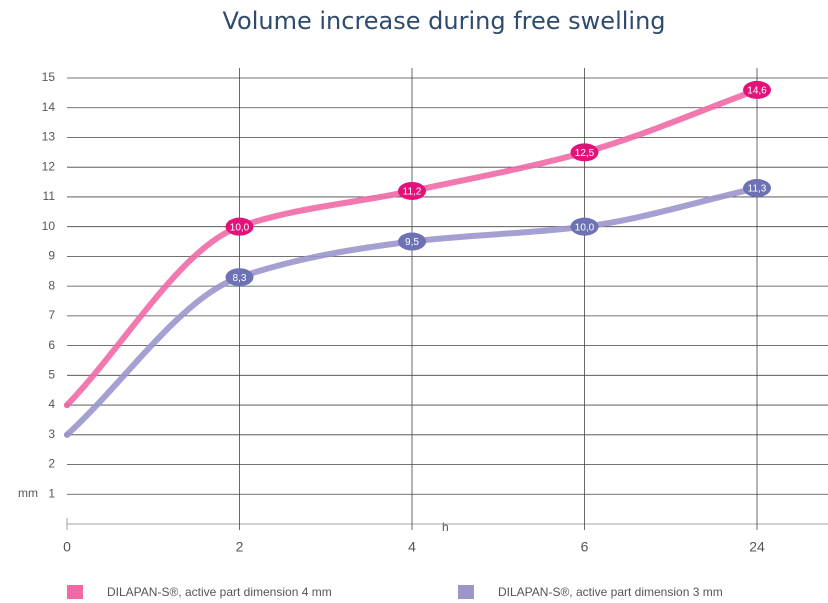  I want to click on y-tick-label: 7, so click(51, 315).